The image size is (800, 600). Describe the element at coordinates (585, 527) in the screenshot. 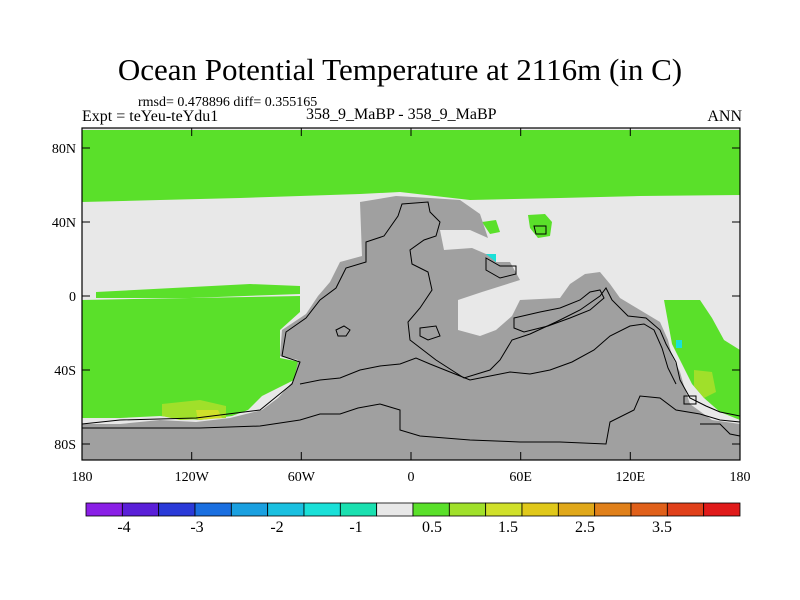

I see `colorbar-label: 2.5` at that location.